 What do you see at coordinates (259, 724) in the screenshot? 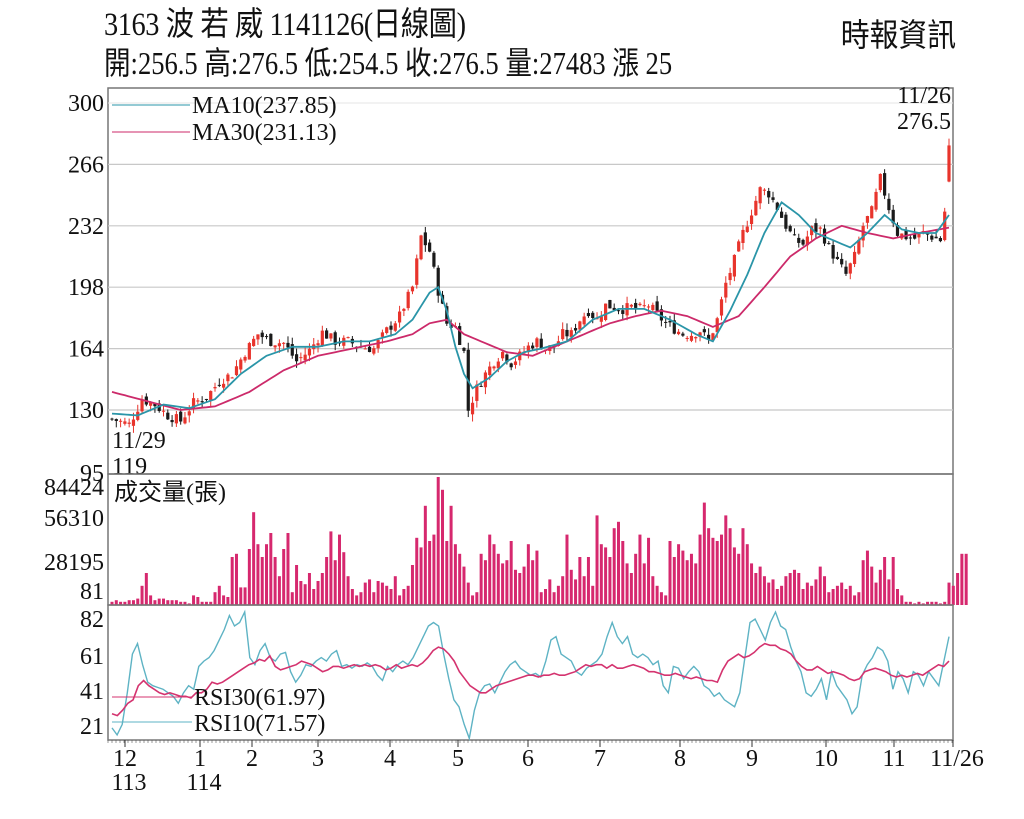
I see `rsi10-legend: RSI10(71.57)` at bounding box center [259, 724].